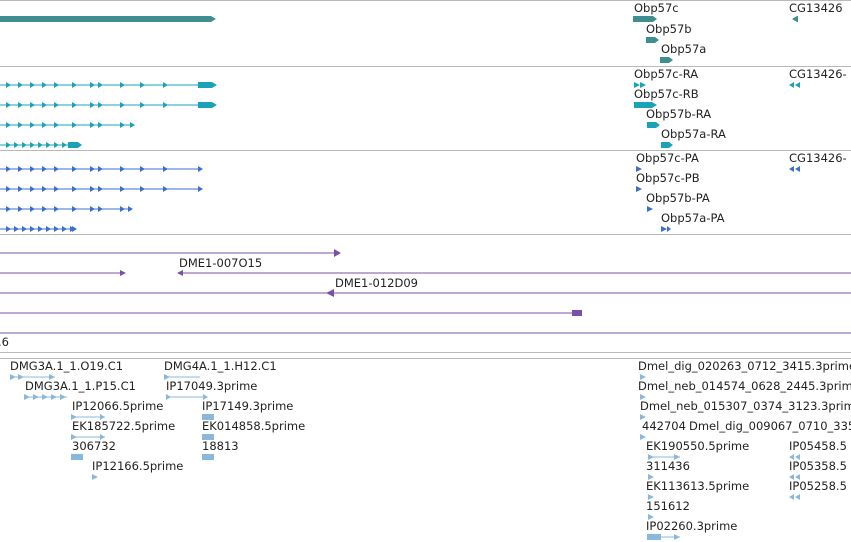  I want to click on gene-label: Obp57c, so click(656, 8).